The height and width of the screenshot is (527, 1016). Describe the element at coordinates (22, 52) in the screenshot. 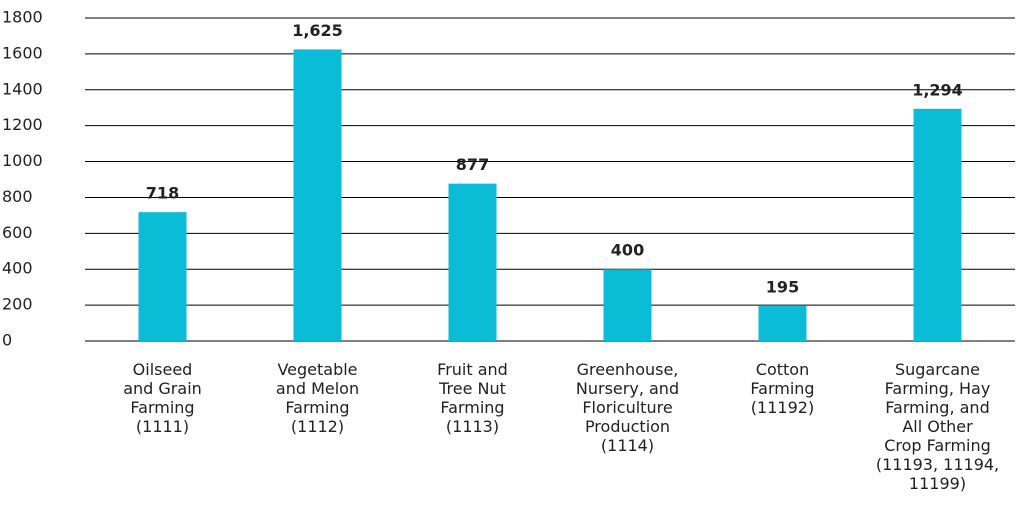

I see `y-tick-label: 1600` at that location.